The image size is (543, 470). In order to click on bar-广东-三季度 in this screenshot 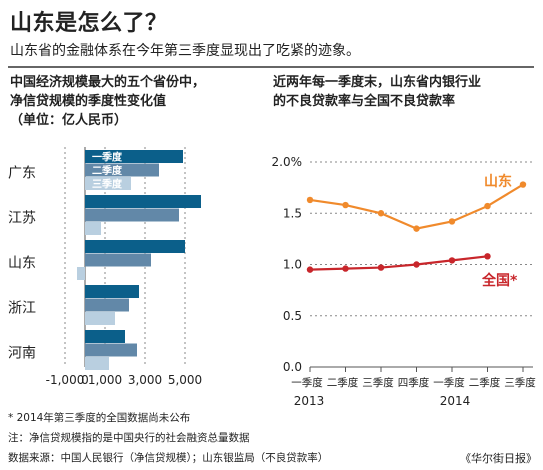, I will do `click(108, 183)`.